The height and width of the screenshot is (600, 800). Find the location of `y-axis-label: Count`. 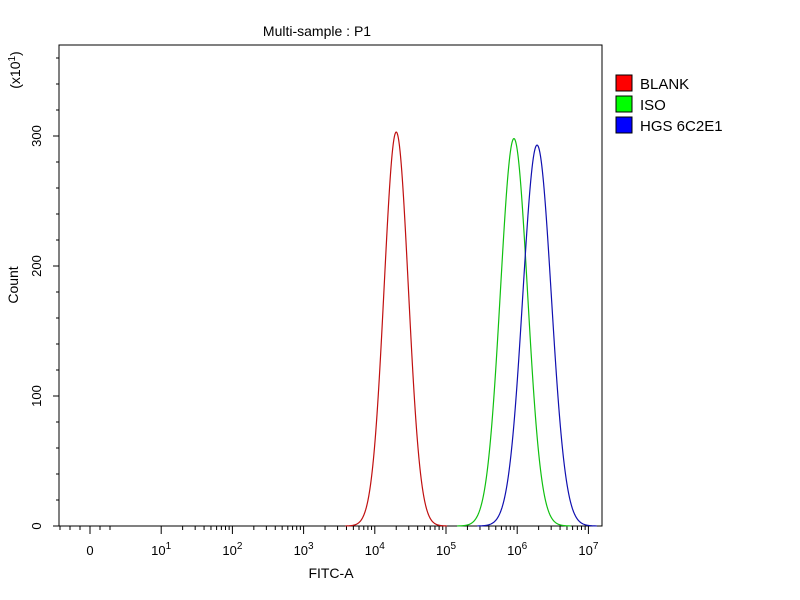

y-axis-label: Count is located at coordinates (13, 284).